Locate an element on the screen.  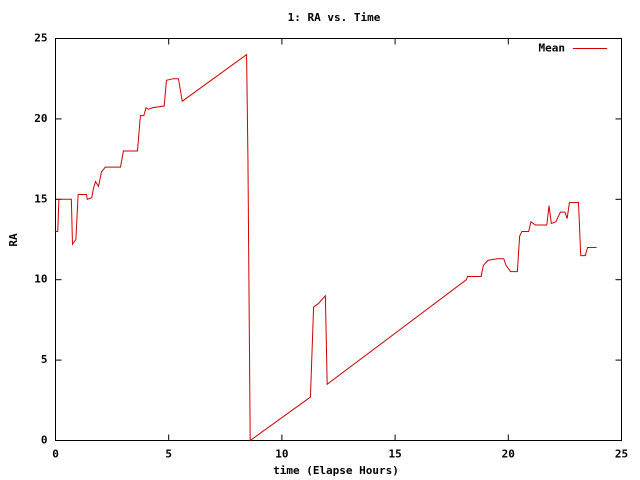
y-tick-label: 25 is located at coordinates (40, 38).